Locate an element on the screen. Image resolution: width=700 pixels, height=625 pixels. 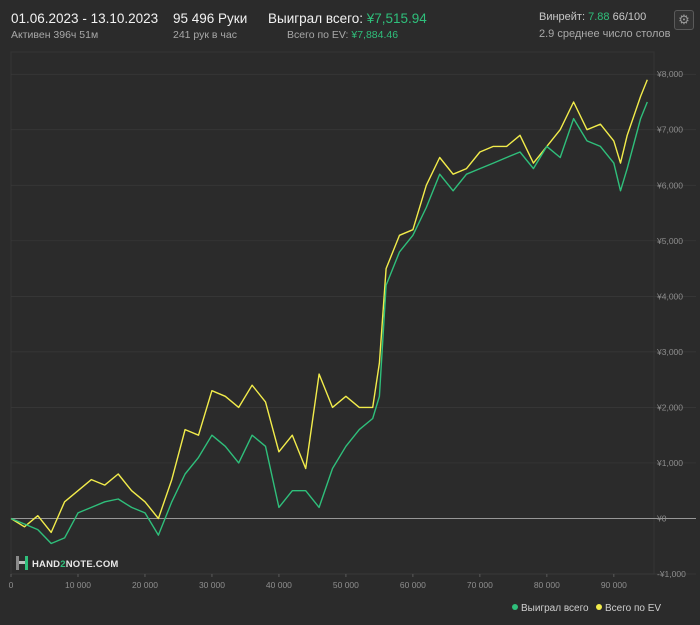
legend-won-label: Выиграл всего is located at coordinates (555, 608).